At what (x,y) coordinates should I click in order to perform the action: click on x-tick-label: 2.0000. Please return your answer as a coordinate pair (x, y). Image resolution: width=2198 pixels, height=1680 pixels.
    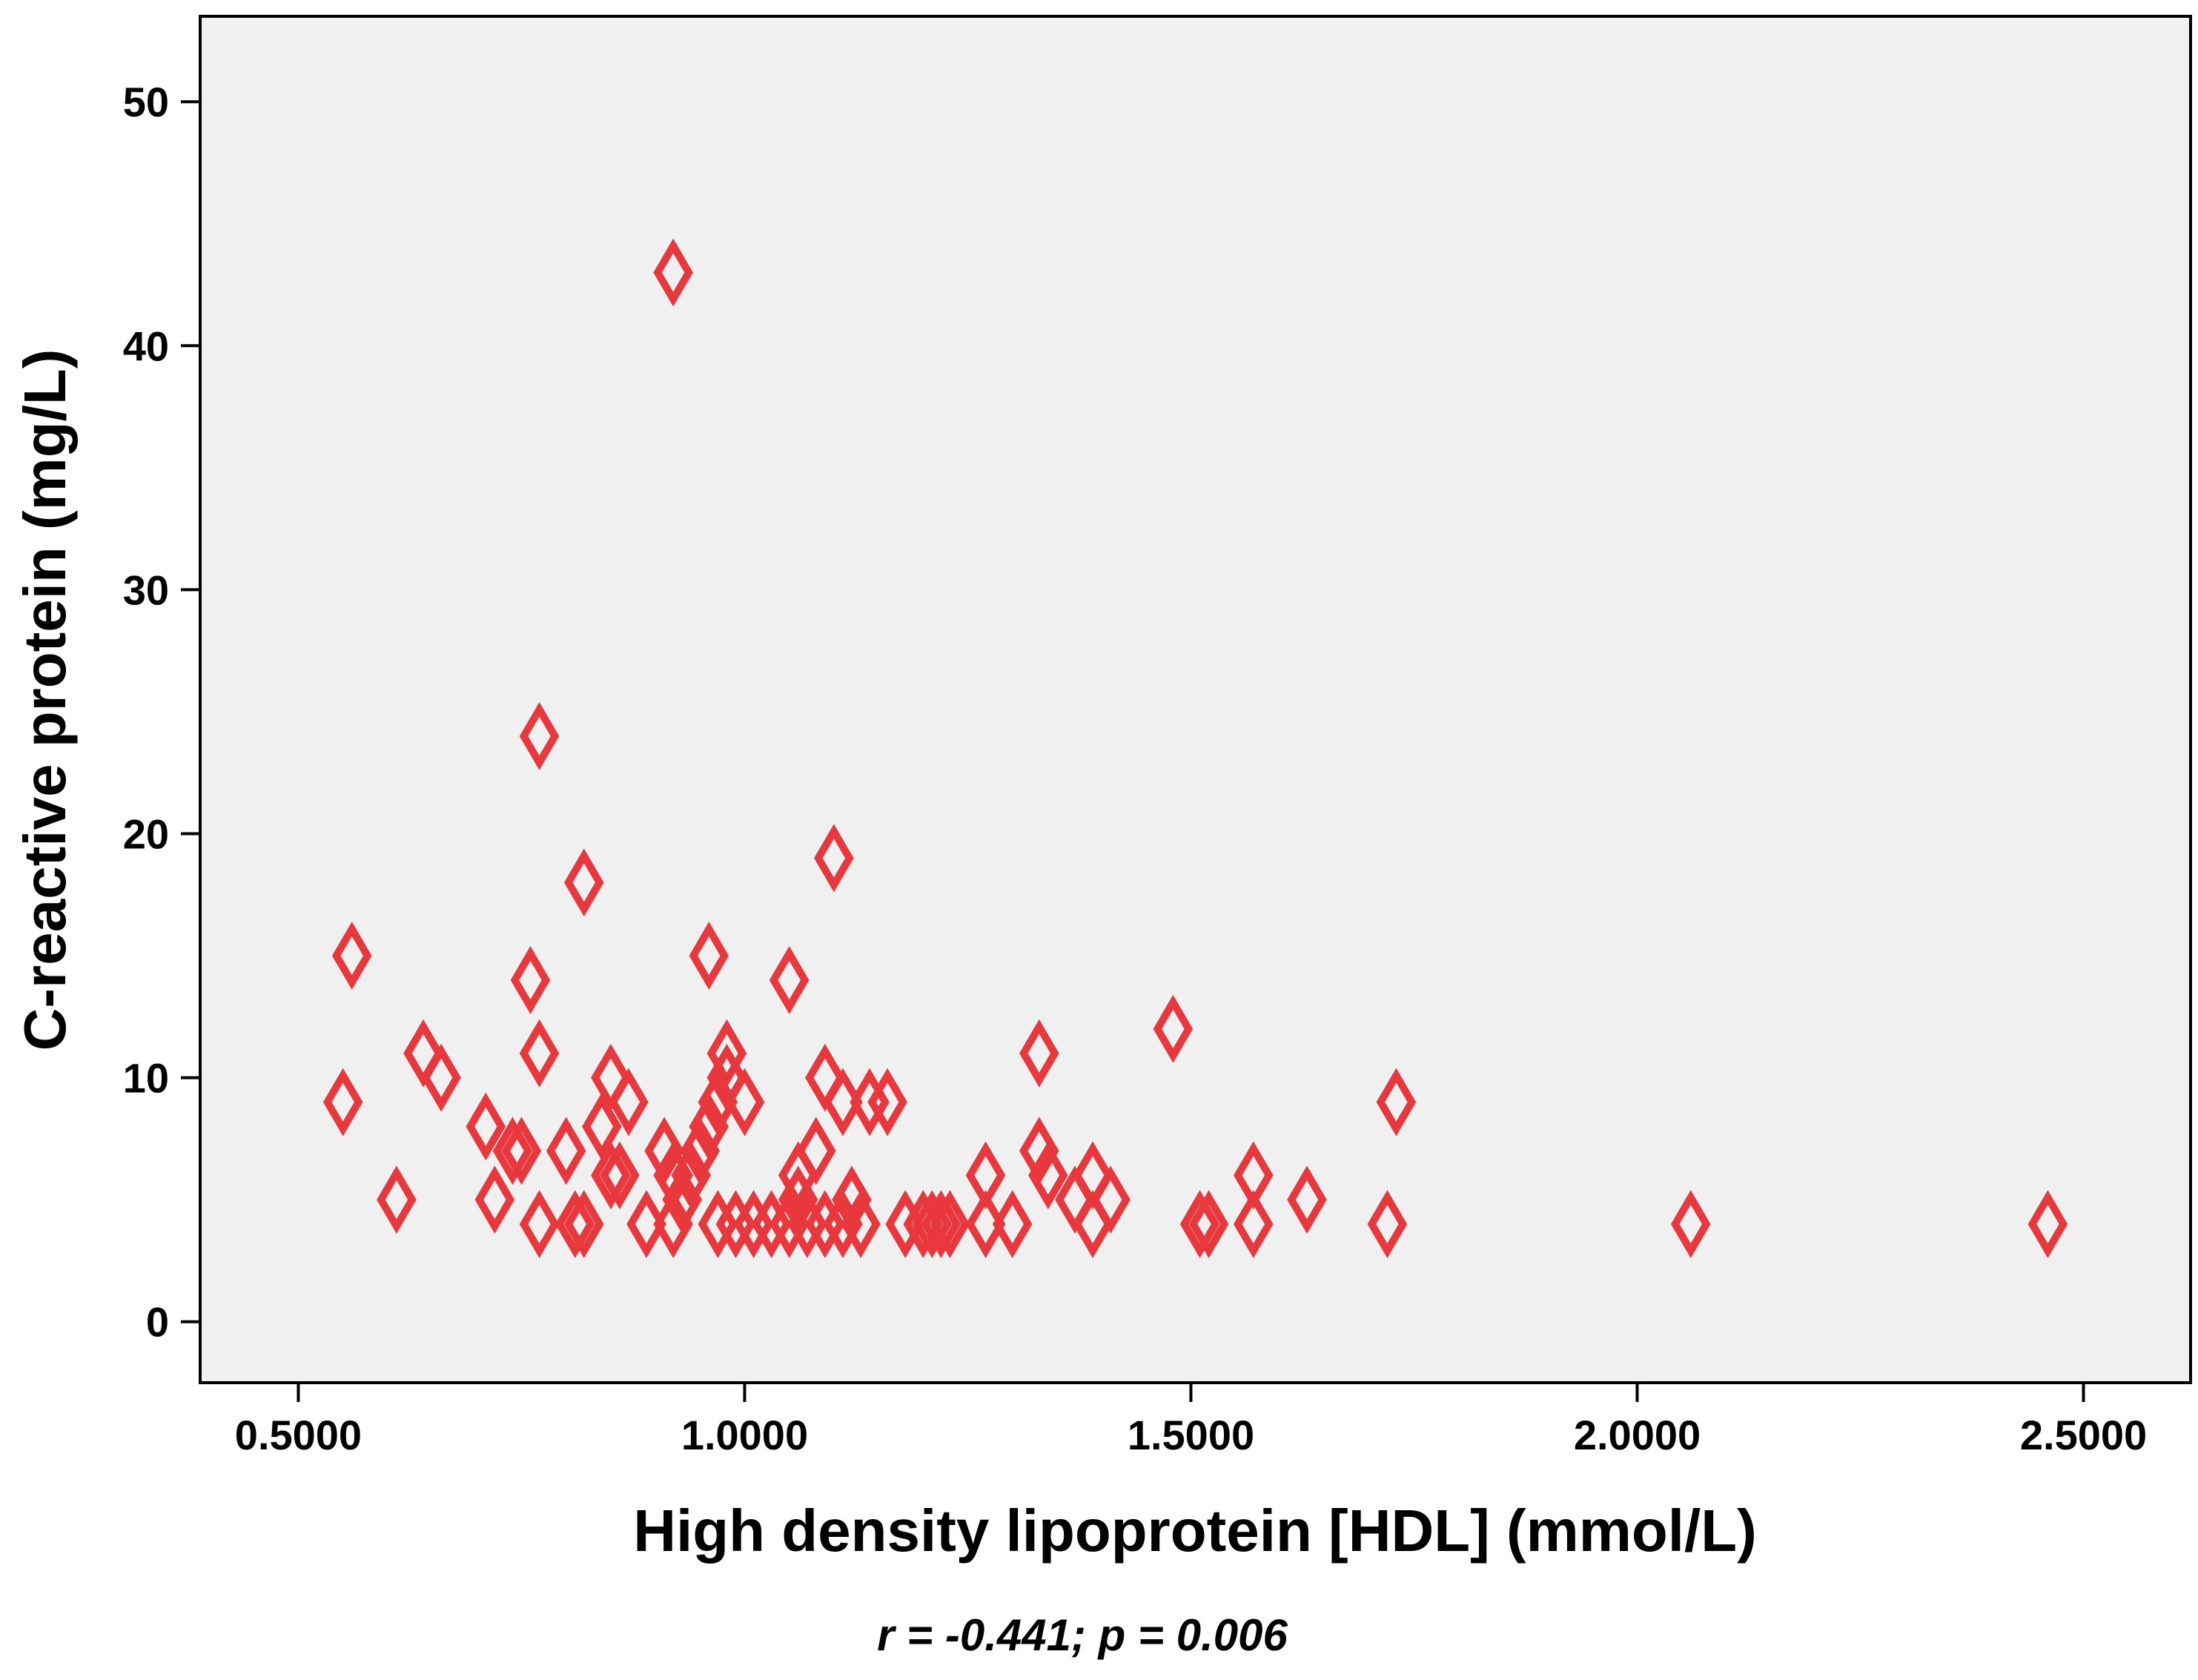
    Looking at the image, I should click on (1637, 1435).